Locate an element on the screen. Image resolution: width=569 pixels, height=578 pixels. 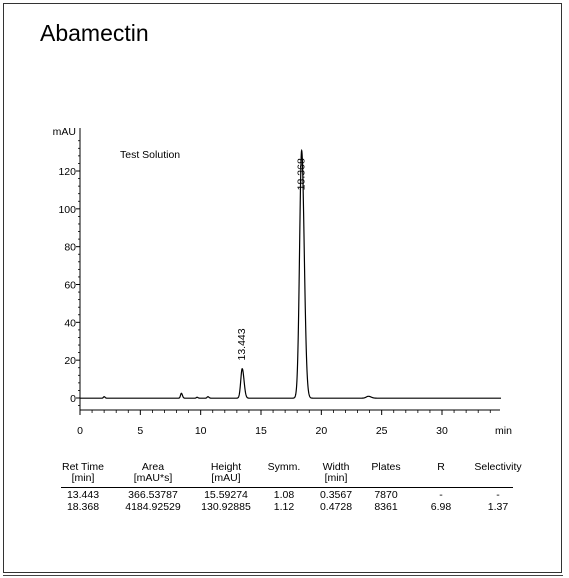
report-title: Abamectin is located at coordinates (94, 33).